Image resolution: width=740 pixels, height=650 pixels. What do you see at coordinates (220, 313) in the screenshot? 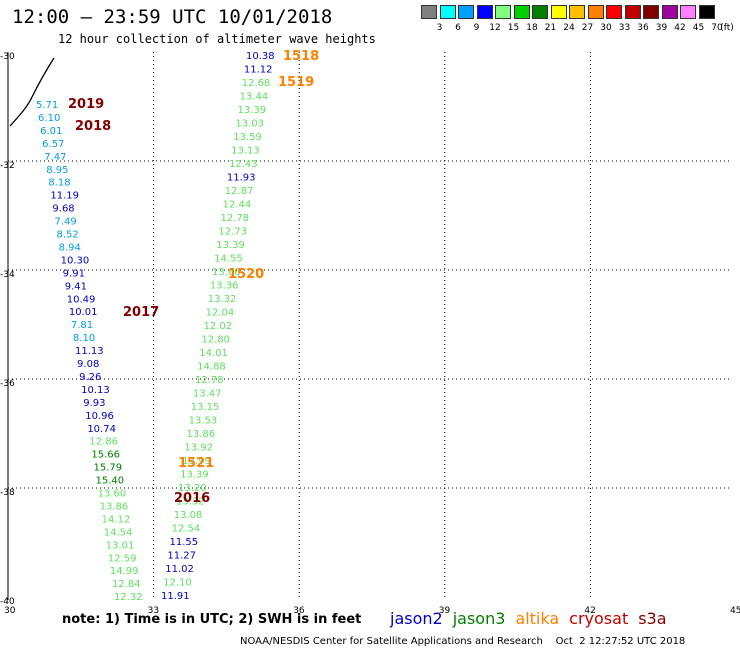
I see `wave-height-east: 12.04` at bounding box center [220, 313].